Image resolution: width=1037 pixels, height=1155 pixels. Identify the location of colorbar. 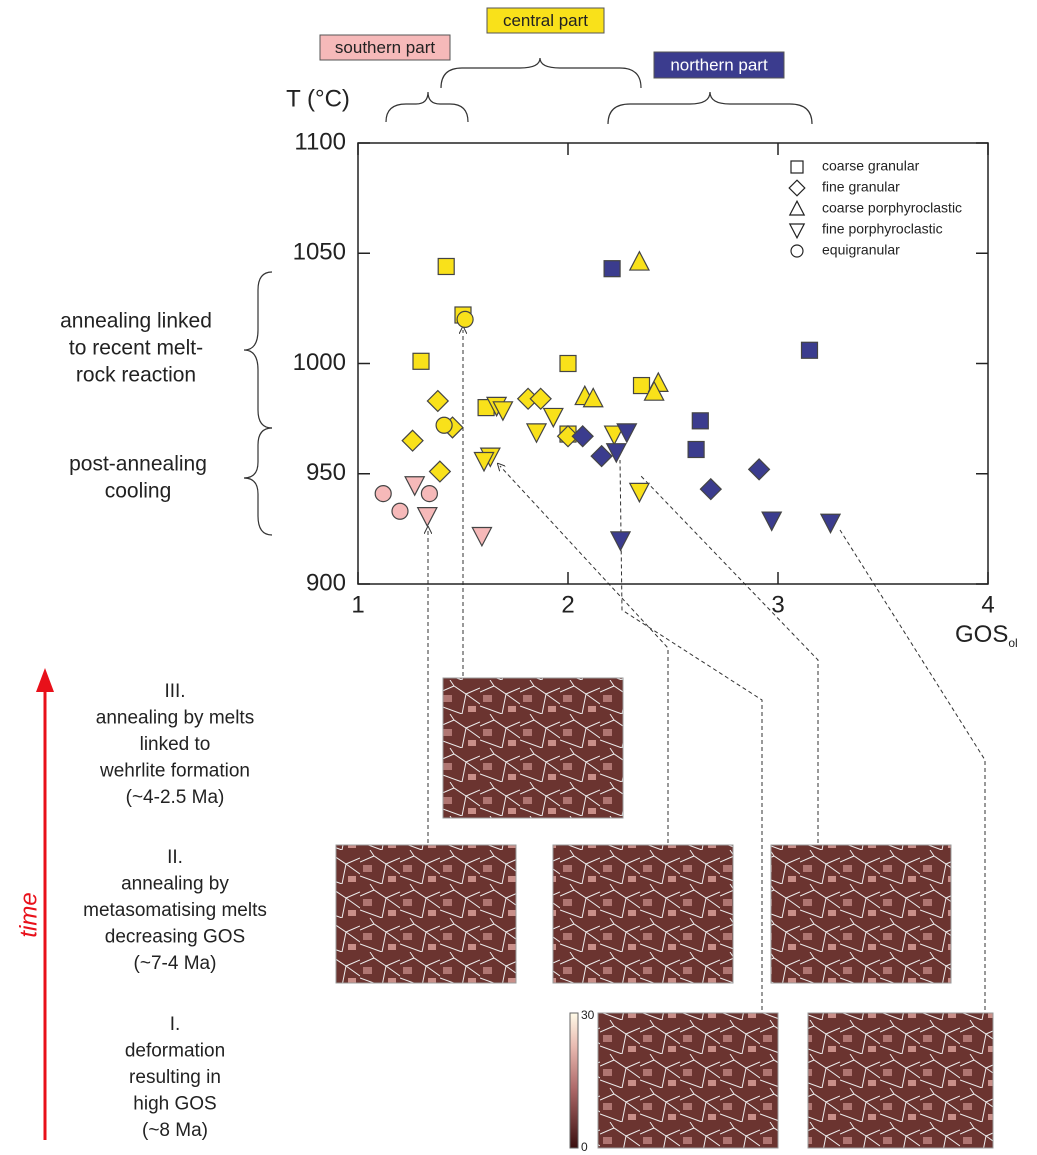
(574, 1080).